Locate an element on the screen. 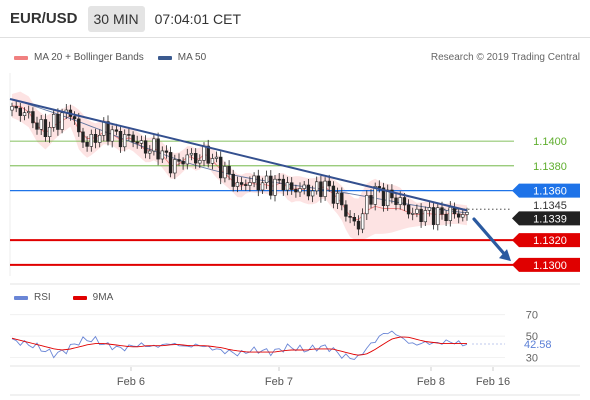 This screenshot has height=400, width=590. price-label-1.1300-tag is located at coordinates (546, 264).